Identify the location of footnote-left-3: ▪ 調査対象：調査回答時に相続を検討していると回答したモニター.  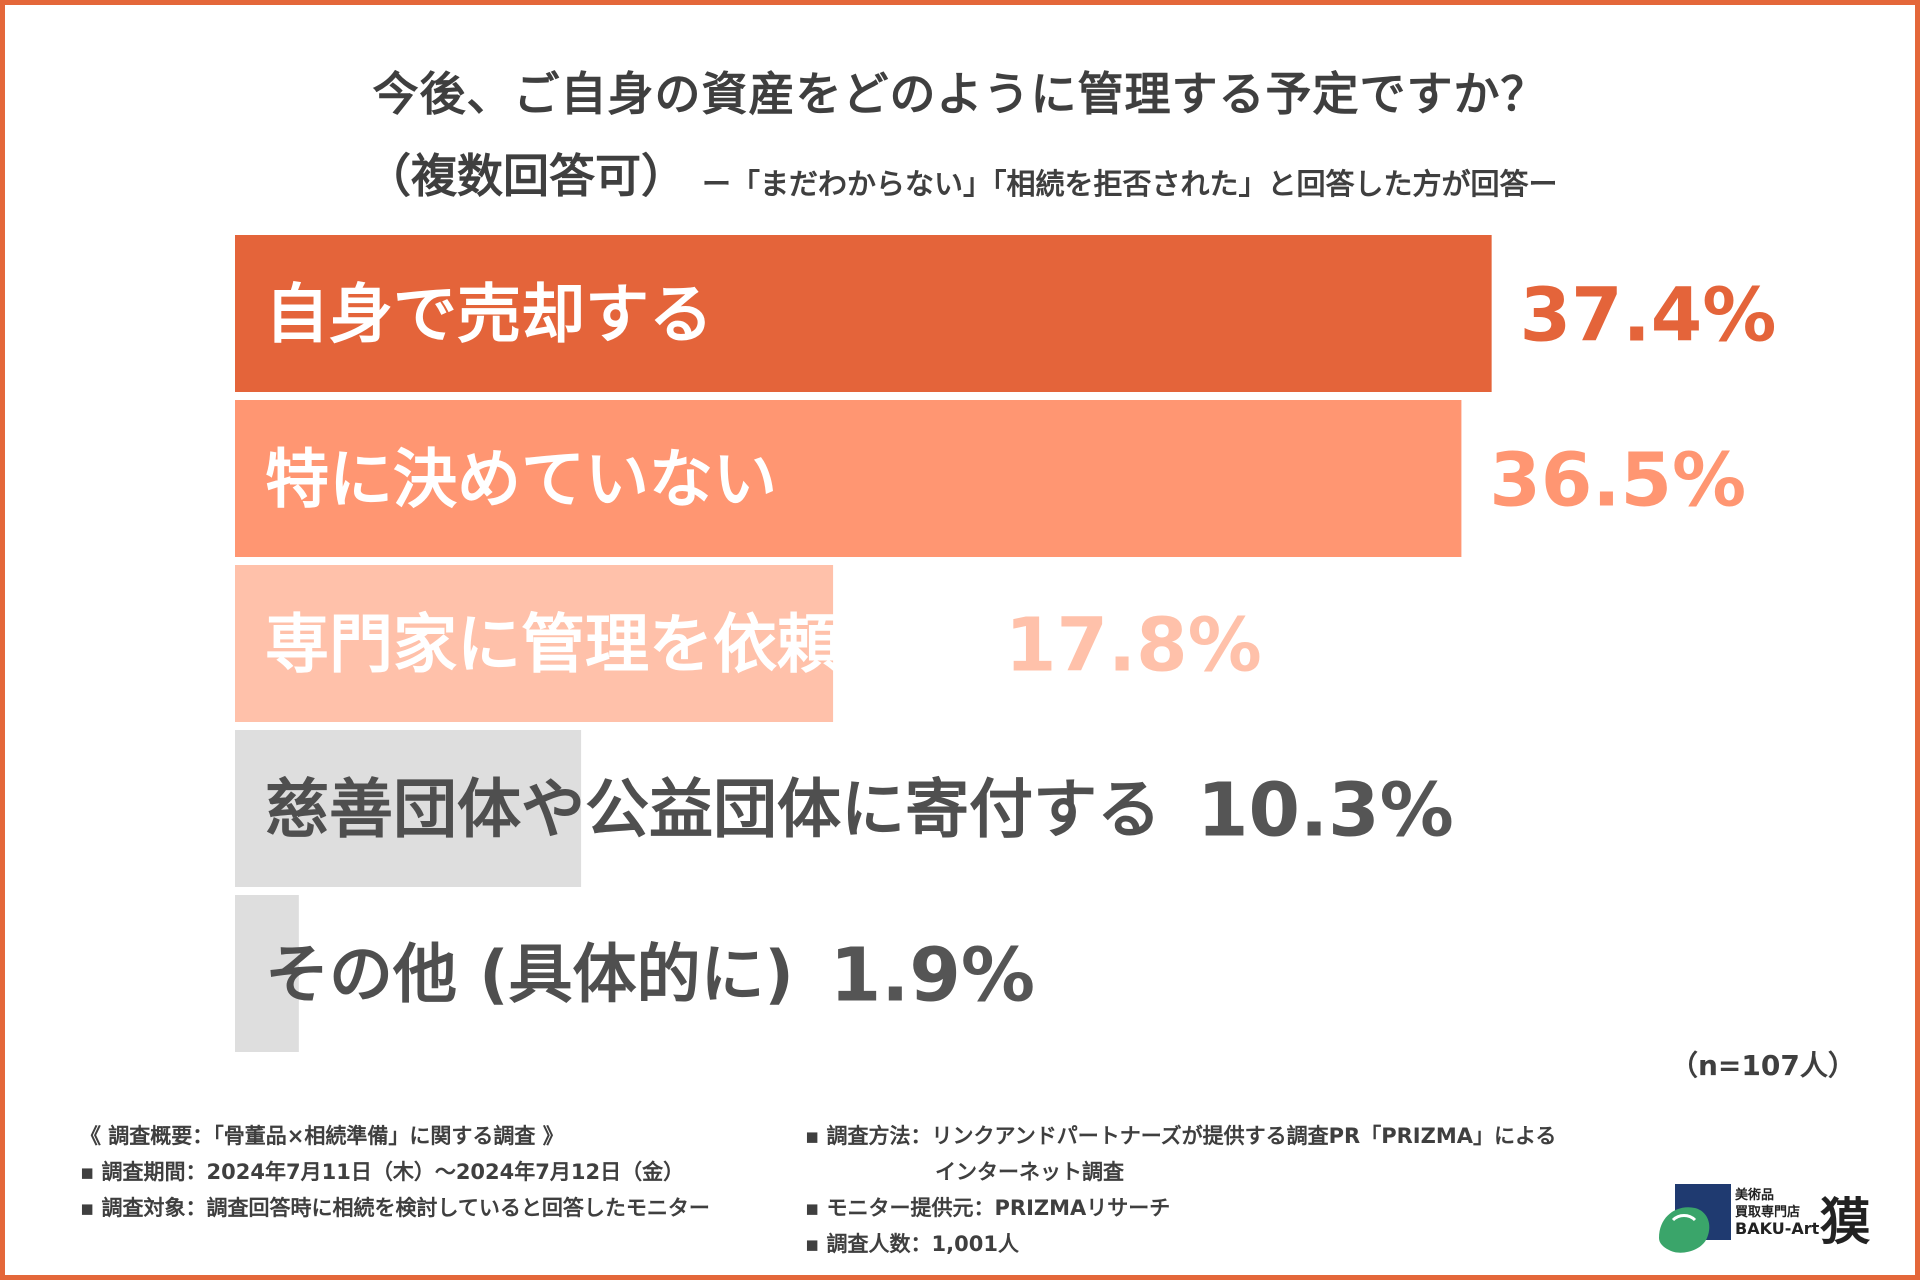
(395, 1208).